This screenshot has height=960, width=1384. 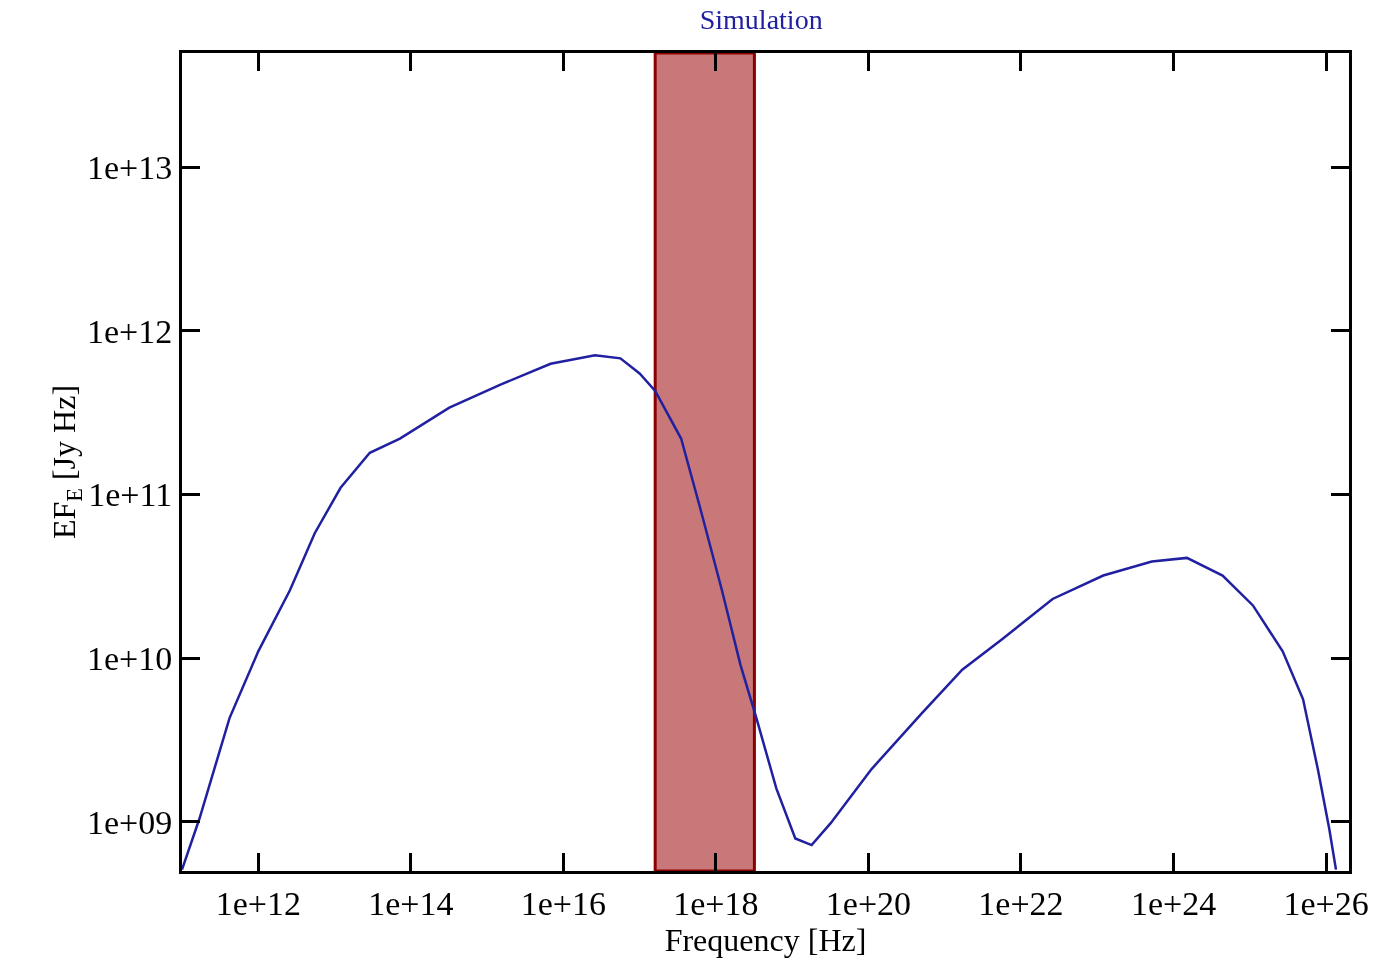 I want to click on x-tick-label: 1e+22, so click(x=1021, y=903).